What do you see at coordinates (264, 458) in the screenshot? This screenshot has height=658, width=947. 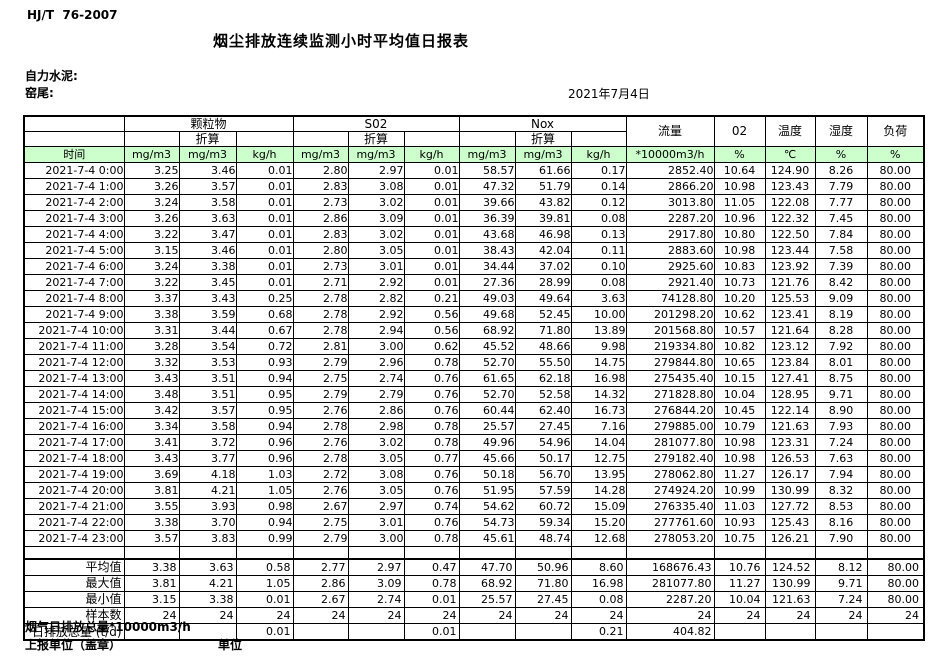 I see `value-cell: 0.96` at bounding box center [264, 458].